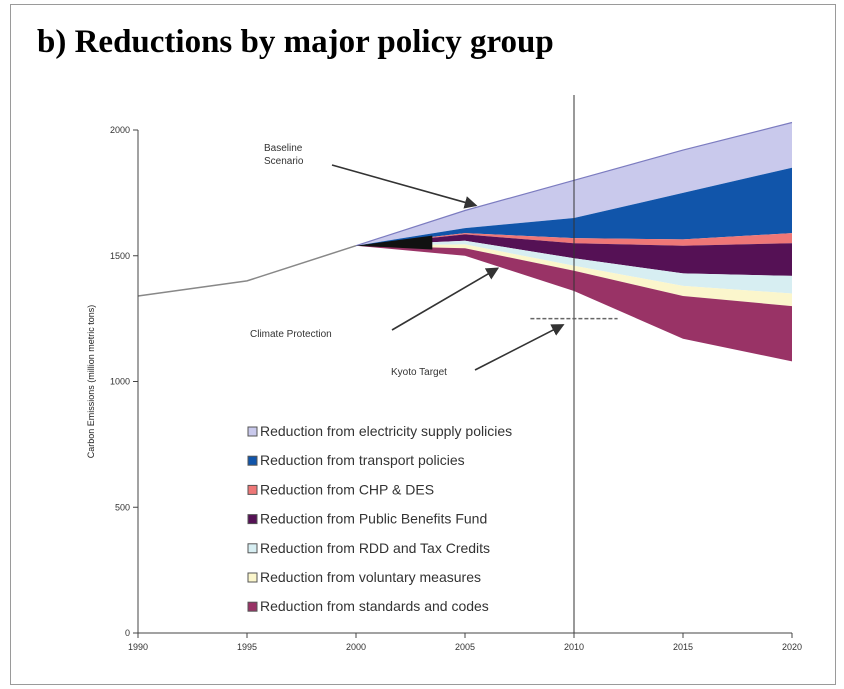 The image size is (844, 689). Describe the element at coordinates (283, 148) in the screenshot. I see `annotation-label: Baseline` at that location.